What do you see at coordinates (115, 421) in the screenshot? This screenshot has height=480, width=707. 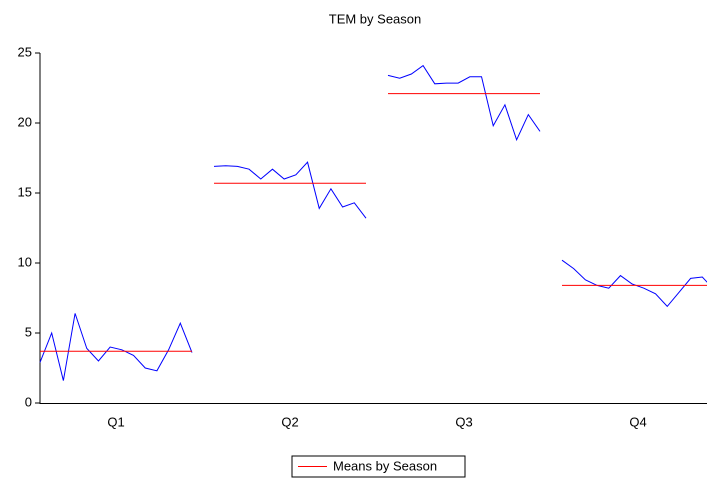 I see `x-tick-label: Q1` at bounding box center [115, 421].